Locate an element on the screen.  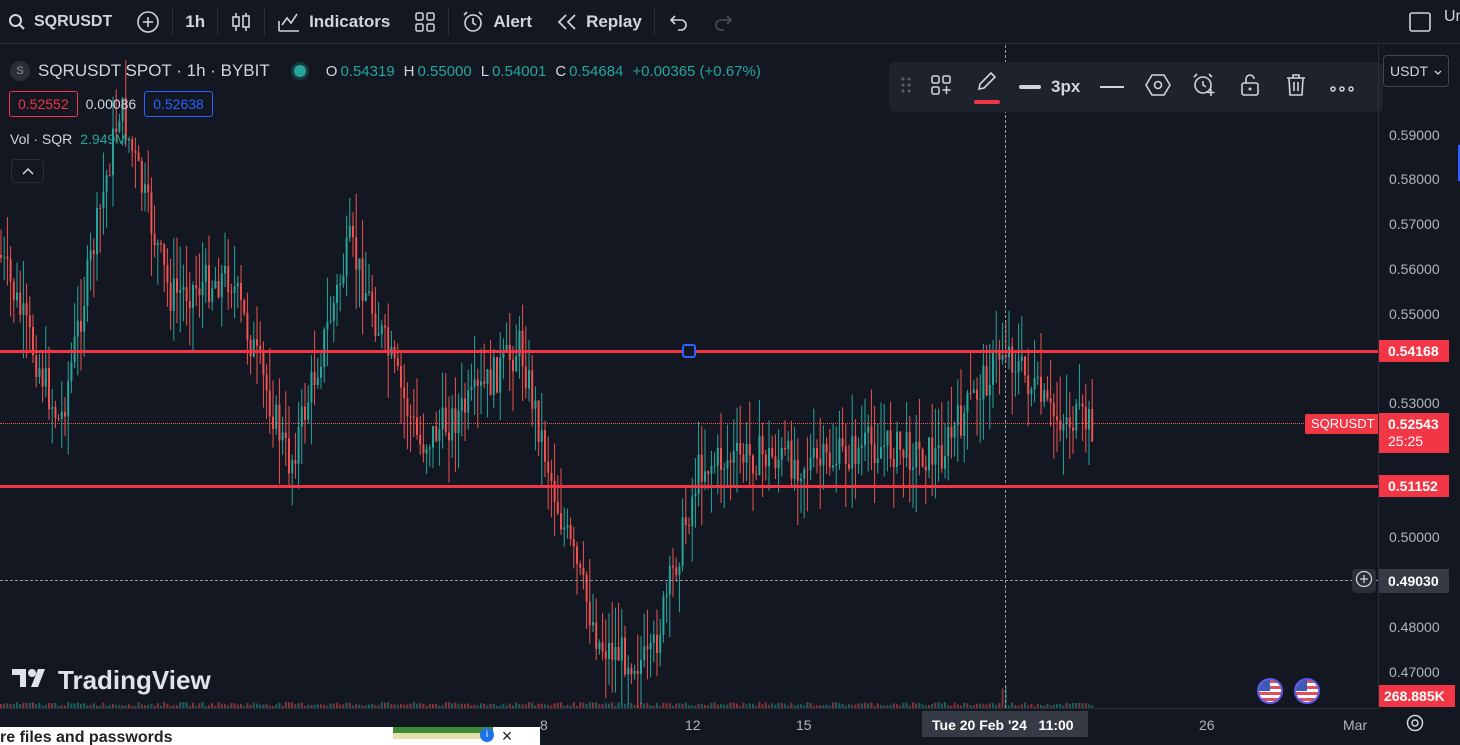
lock-button is located at coordinates (1250, 87).